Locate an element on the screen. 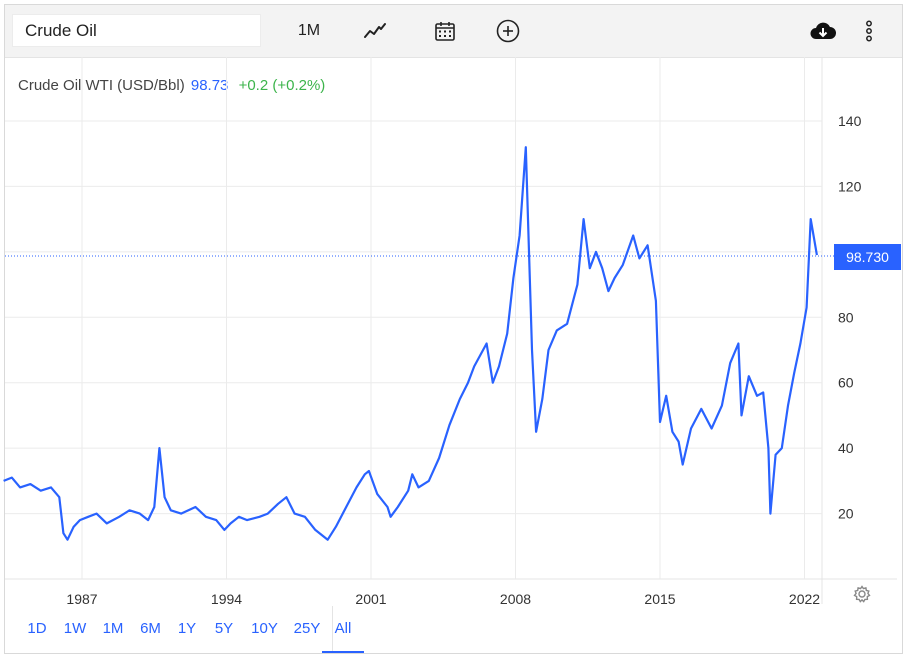 Image resolution: width=909 pixels, height=660 pixels. add-circle-icon is located at coordinates (508, 31).